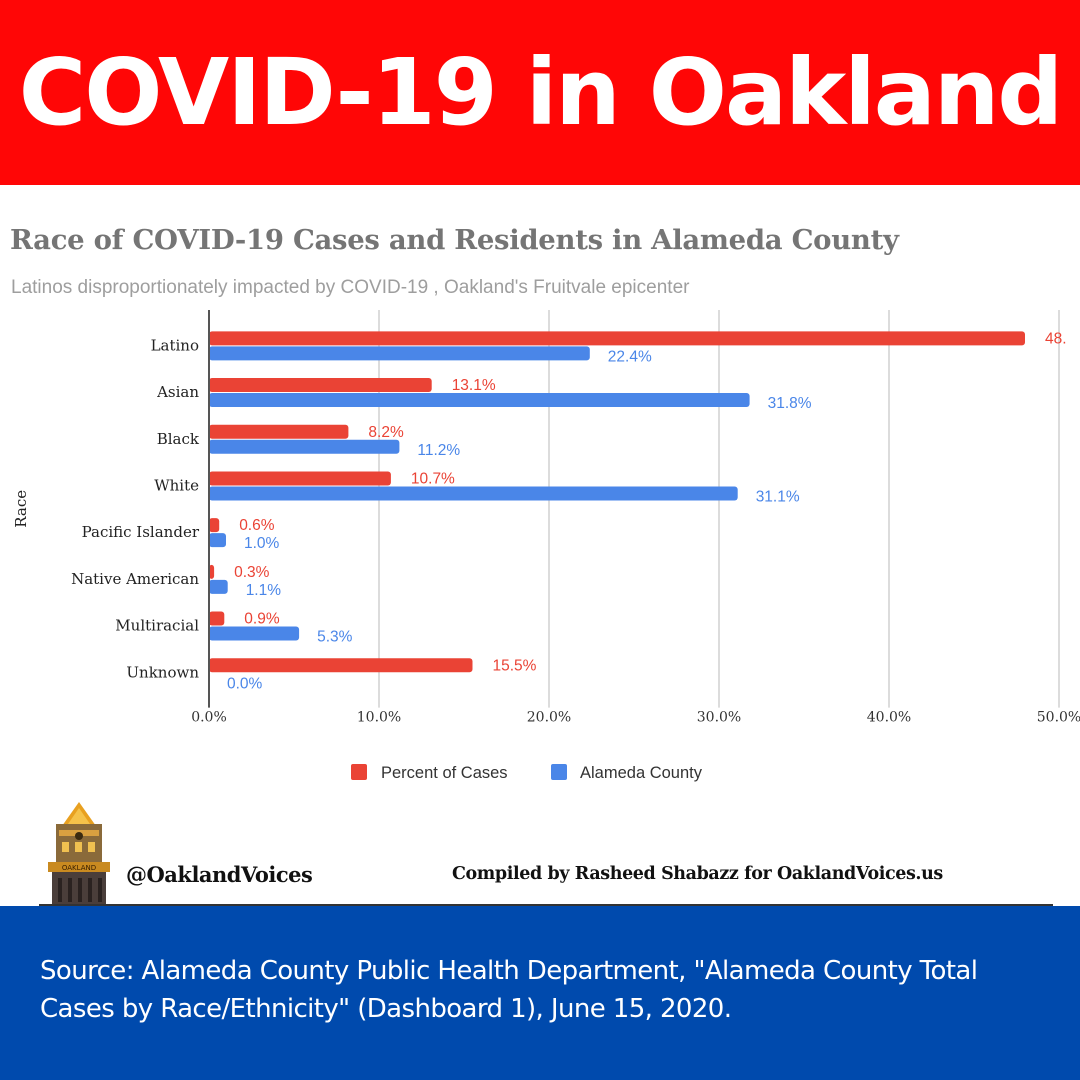  Describe the element at coordinates (219, 874) in the screenshot. I see `social-handle: @OaklandVoices` at that location.